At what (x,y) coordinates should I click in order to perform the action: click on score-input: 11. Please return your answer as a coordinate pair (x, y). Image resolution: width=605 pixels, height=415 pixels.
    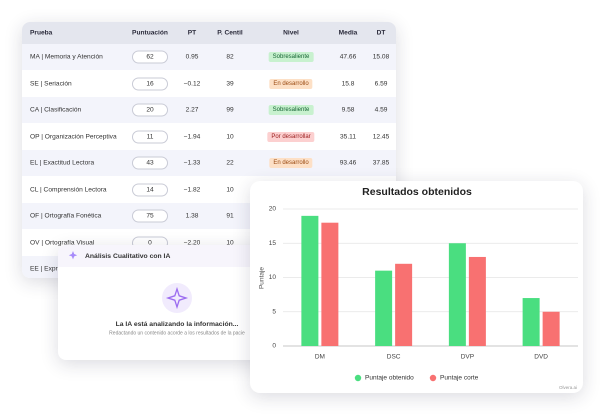
    Looking at the image, I should click on (150, 136).